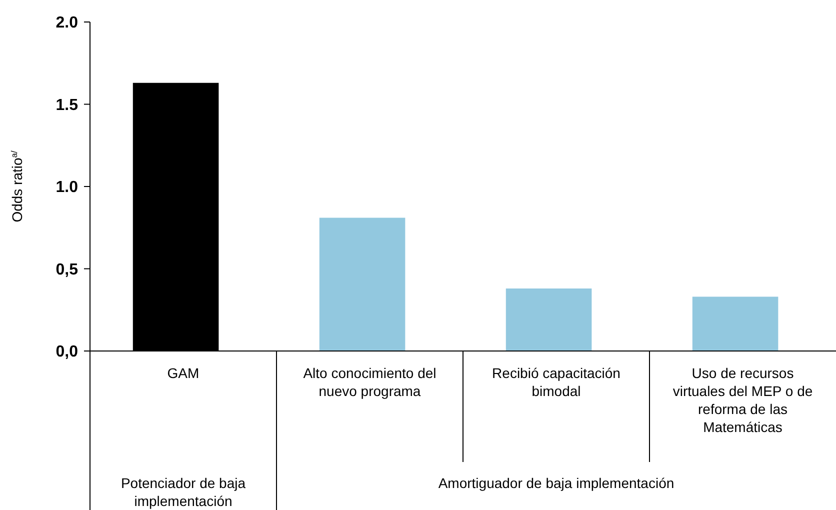  Describe the element at coordinates (742, 400) in the screenshot. I see `x-tick-label: Uso de recursos virtuales del MEP o de reforma de las Matemáticas` at that location.